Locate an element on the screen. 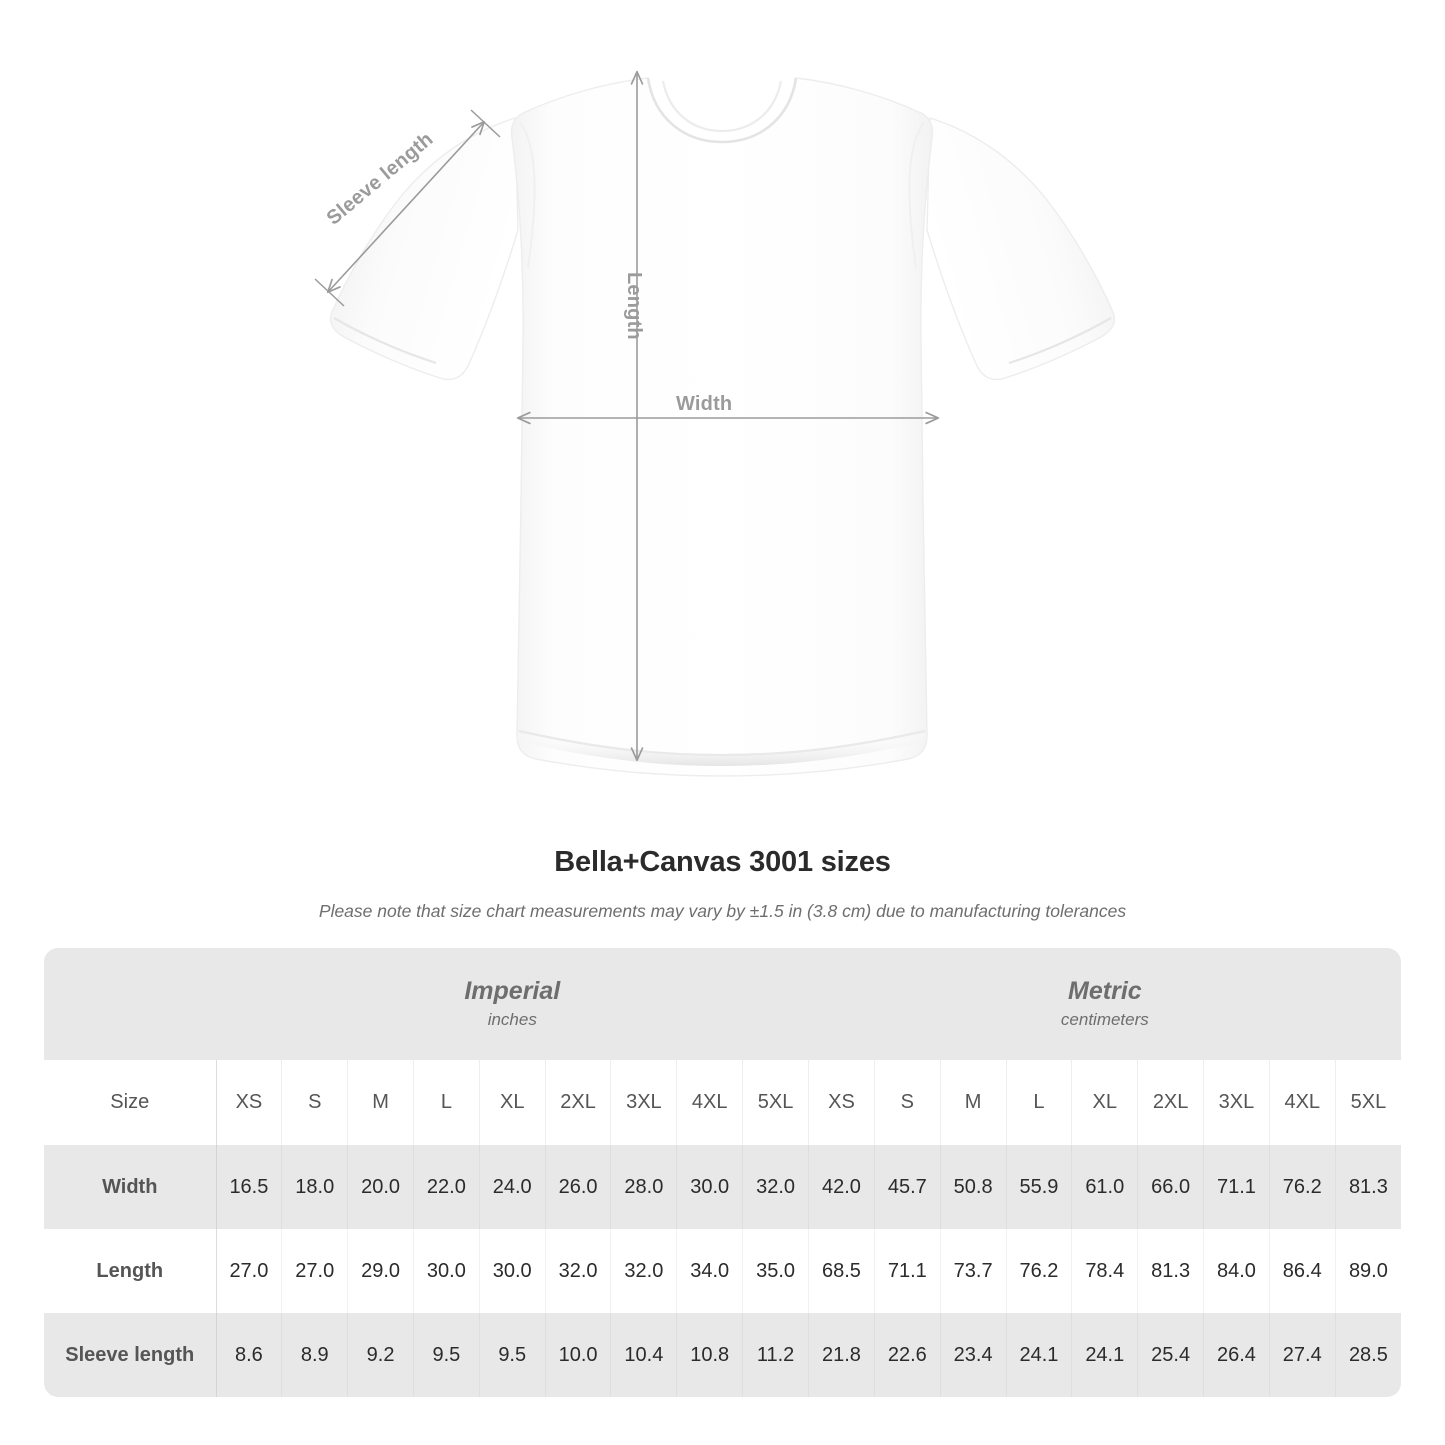  cell-sleeve-length-xs-imperial: 8.6 is located at coordinates (249, 1355).